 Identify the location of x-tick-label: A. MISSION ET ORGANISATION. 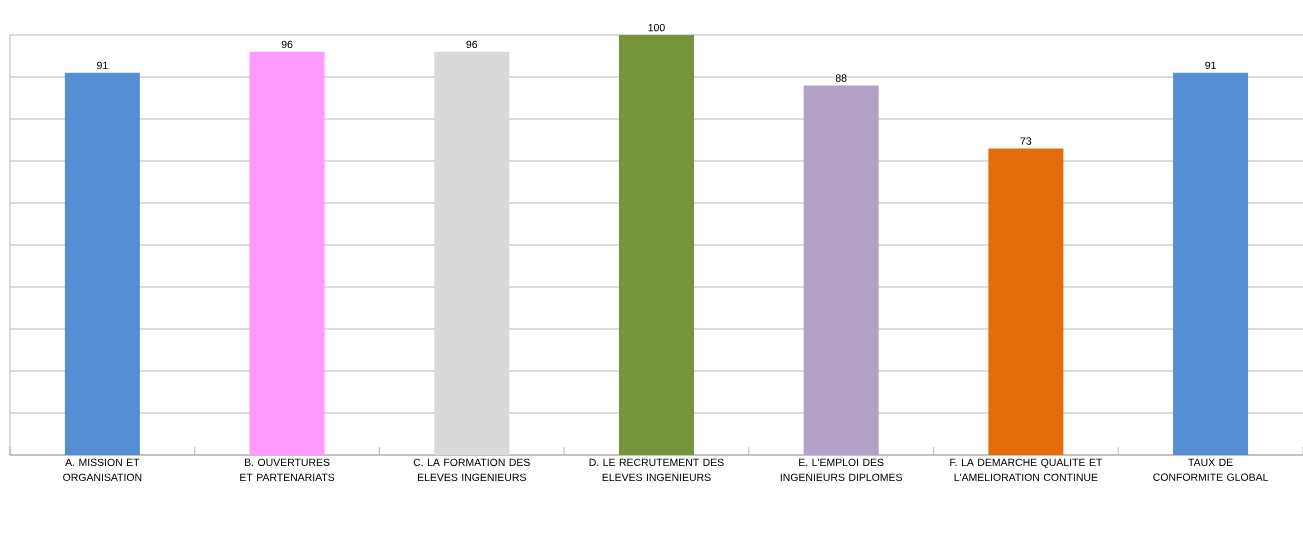
(102, 470).